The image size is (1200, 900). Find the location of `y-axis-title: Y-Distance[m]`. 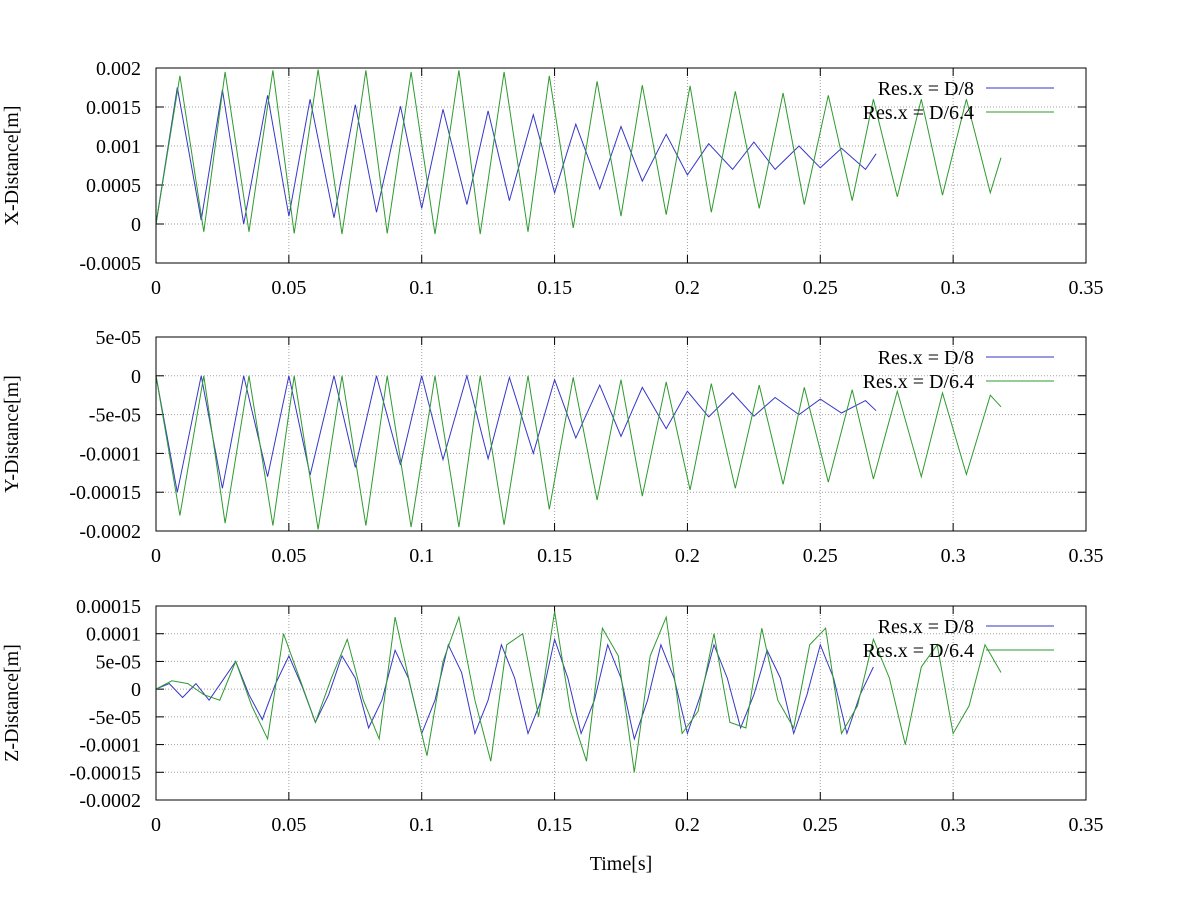

y-axis-title: Y-Distance[m] is located at coordinates (12, 434).